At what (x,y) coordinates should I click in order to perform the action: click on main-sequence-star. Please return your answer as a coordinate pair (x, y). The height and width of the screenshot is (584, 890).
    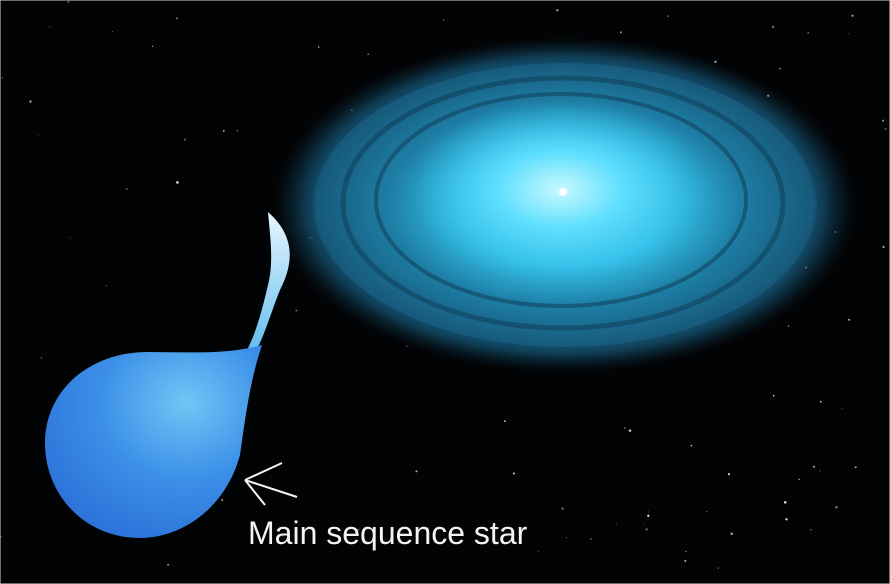
    Looking at the image, I should click on (153, 441).